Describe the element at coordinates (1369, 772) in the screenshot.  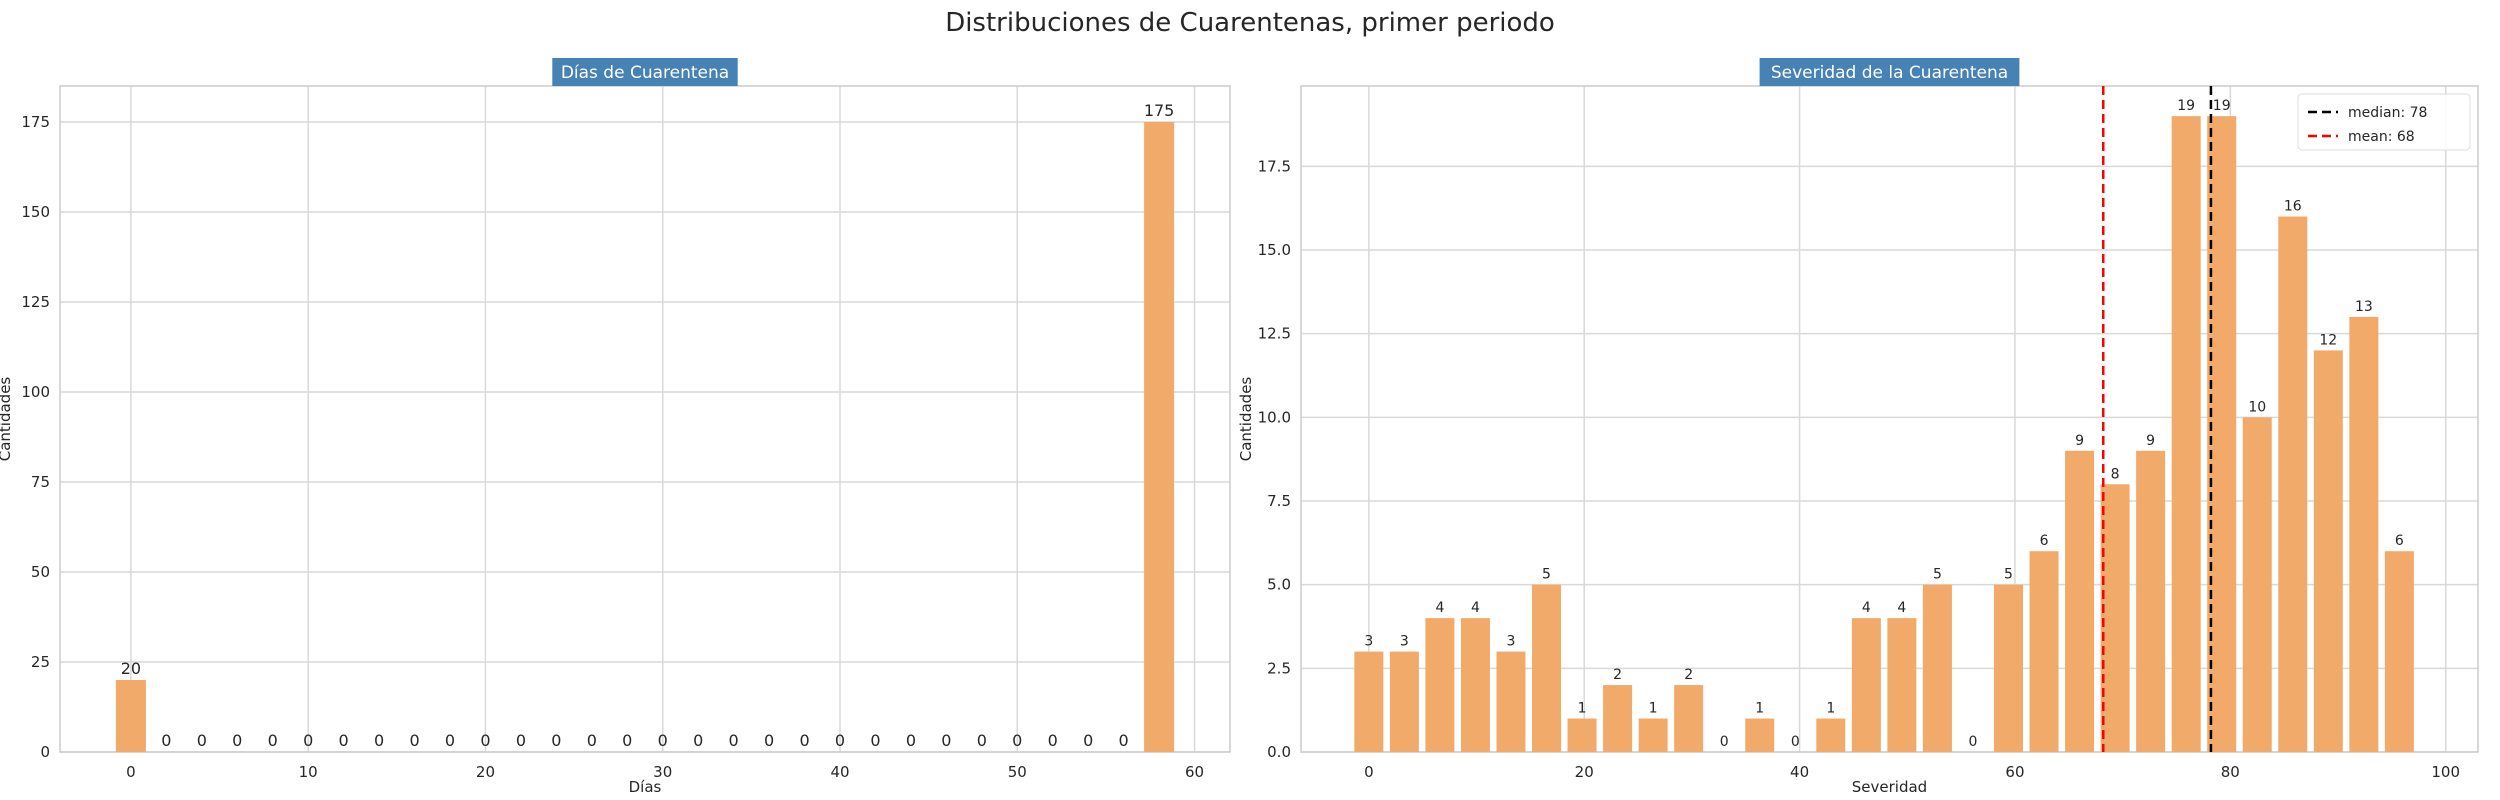
I see `chart2-xtick-label: 0` at that location.